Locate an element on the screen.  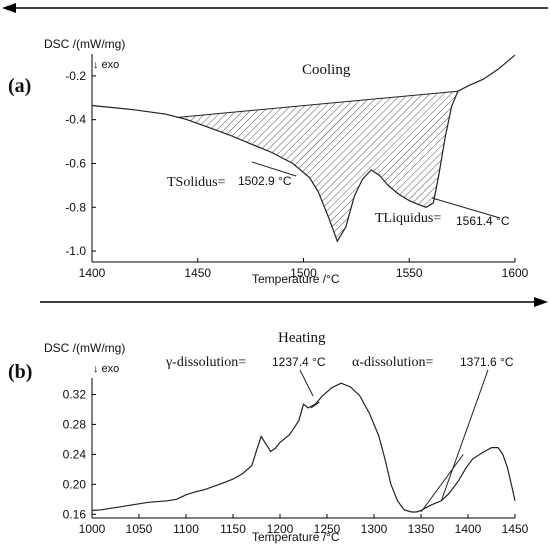
y-tick-label: 0.16 is located at coordinates (75, 514).